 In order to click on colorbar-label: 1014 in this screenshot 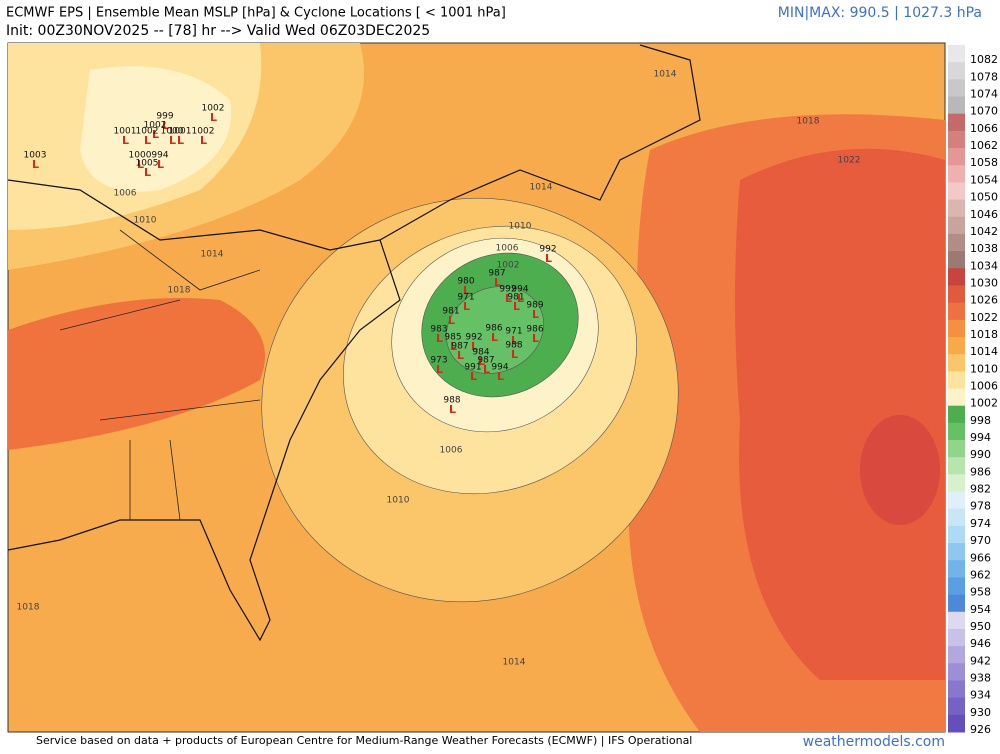, I will do `click(984, 351)`.